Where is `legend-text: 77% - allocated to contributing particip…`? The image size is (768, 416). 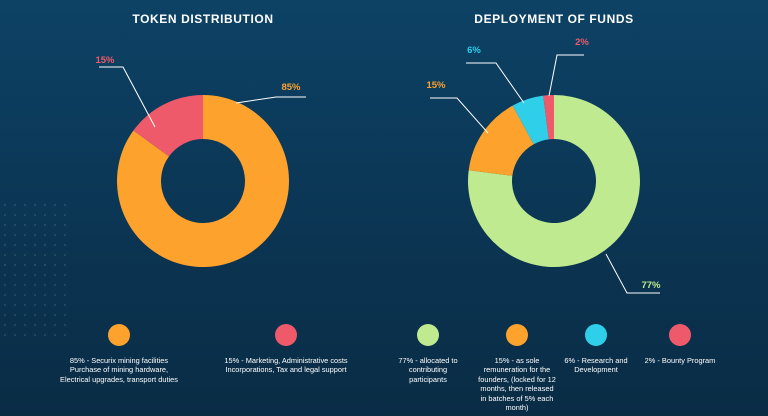 legend-text: 77% - allocated to contributing particip… is located at coordinates (428, 370).